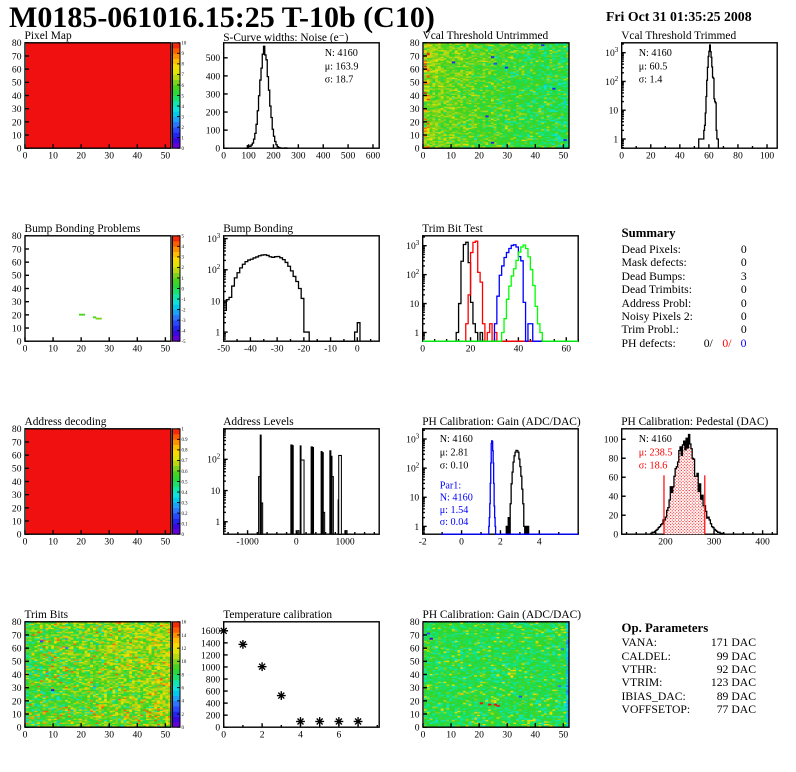 This screenshot has width=796, height=772. Describe the element at coordinates (497, 289) in the screenshot. I see `panel-6: Trim Bit Test 0 20 40 60 1 10 102 103` at that location.